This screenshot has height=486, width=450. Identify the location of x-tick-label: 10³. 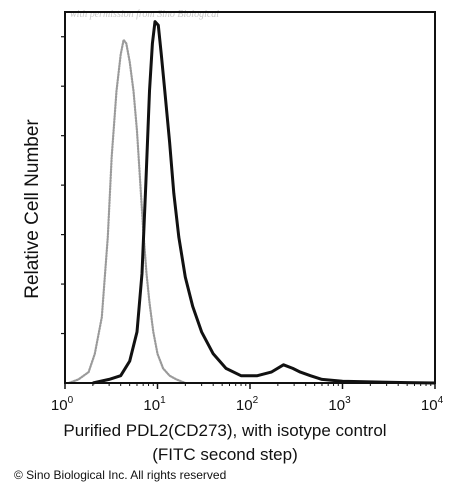
(339, 404).